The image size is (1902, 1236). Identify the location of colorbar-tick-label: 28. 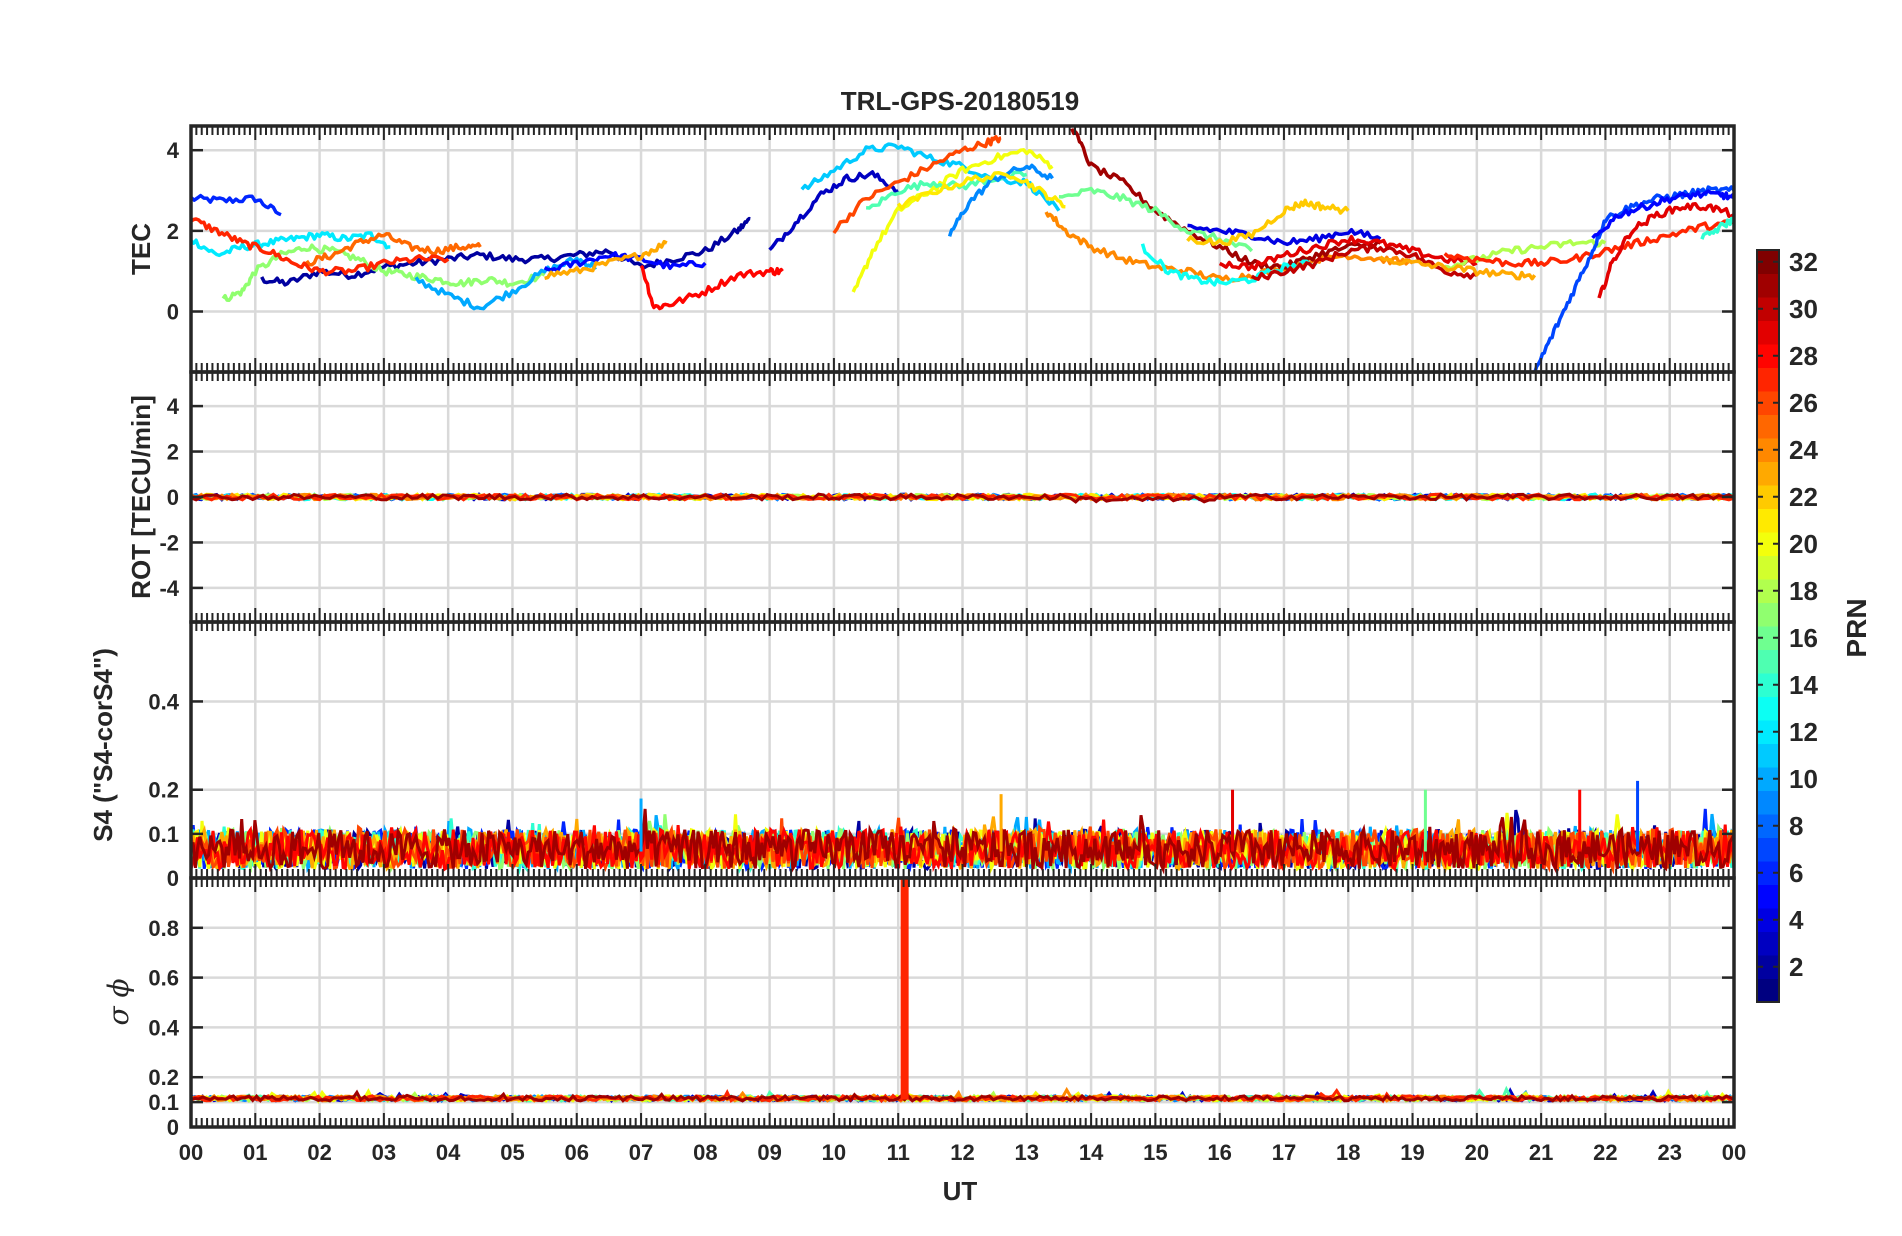
(1803, 356).